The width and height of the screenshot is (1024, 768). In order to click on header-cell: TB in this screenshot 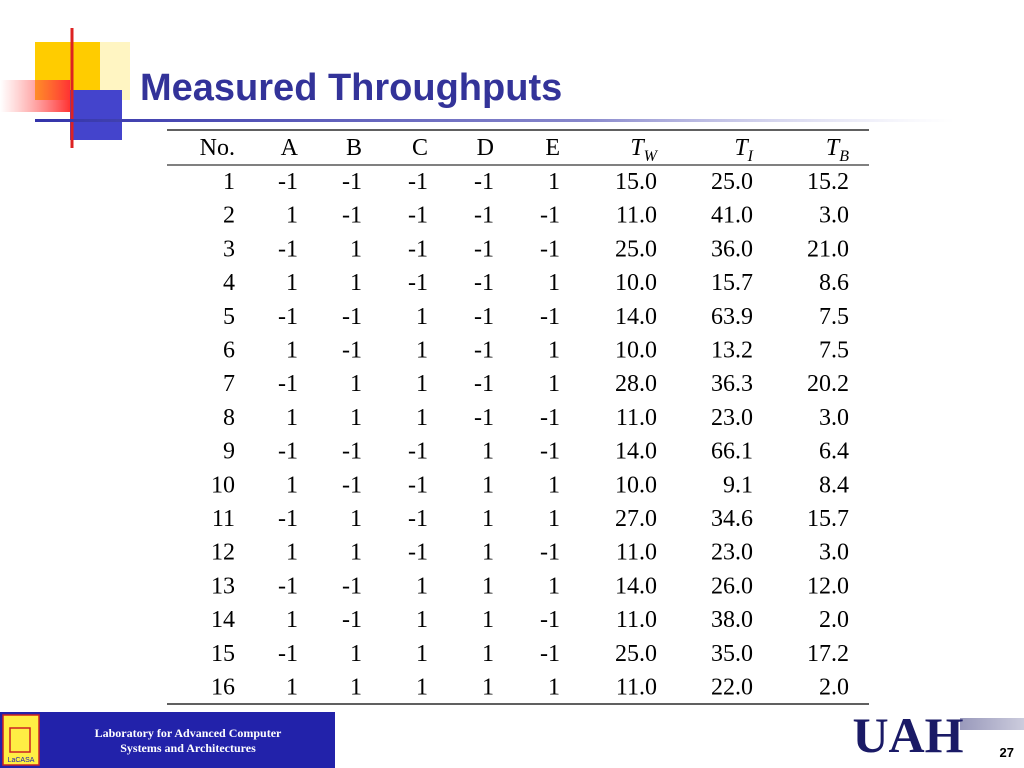, I will do `click(837, 150)`.